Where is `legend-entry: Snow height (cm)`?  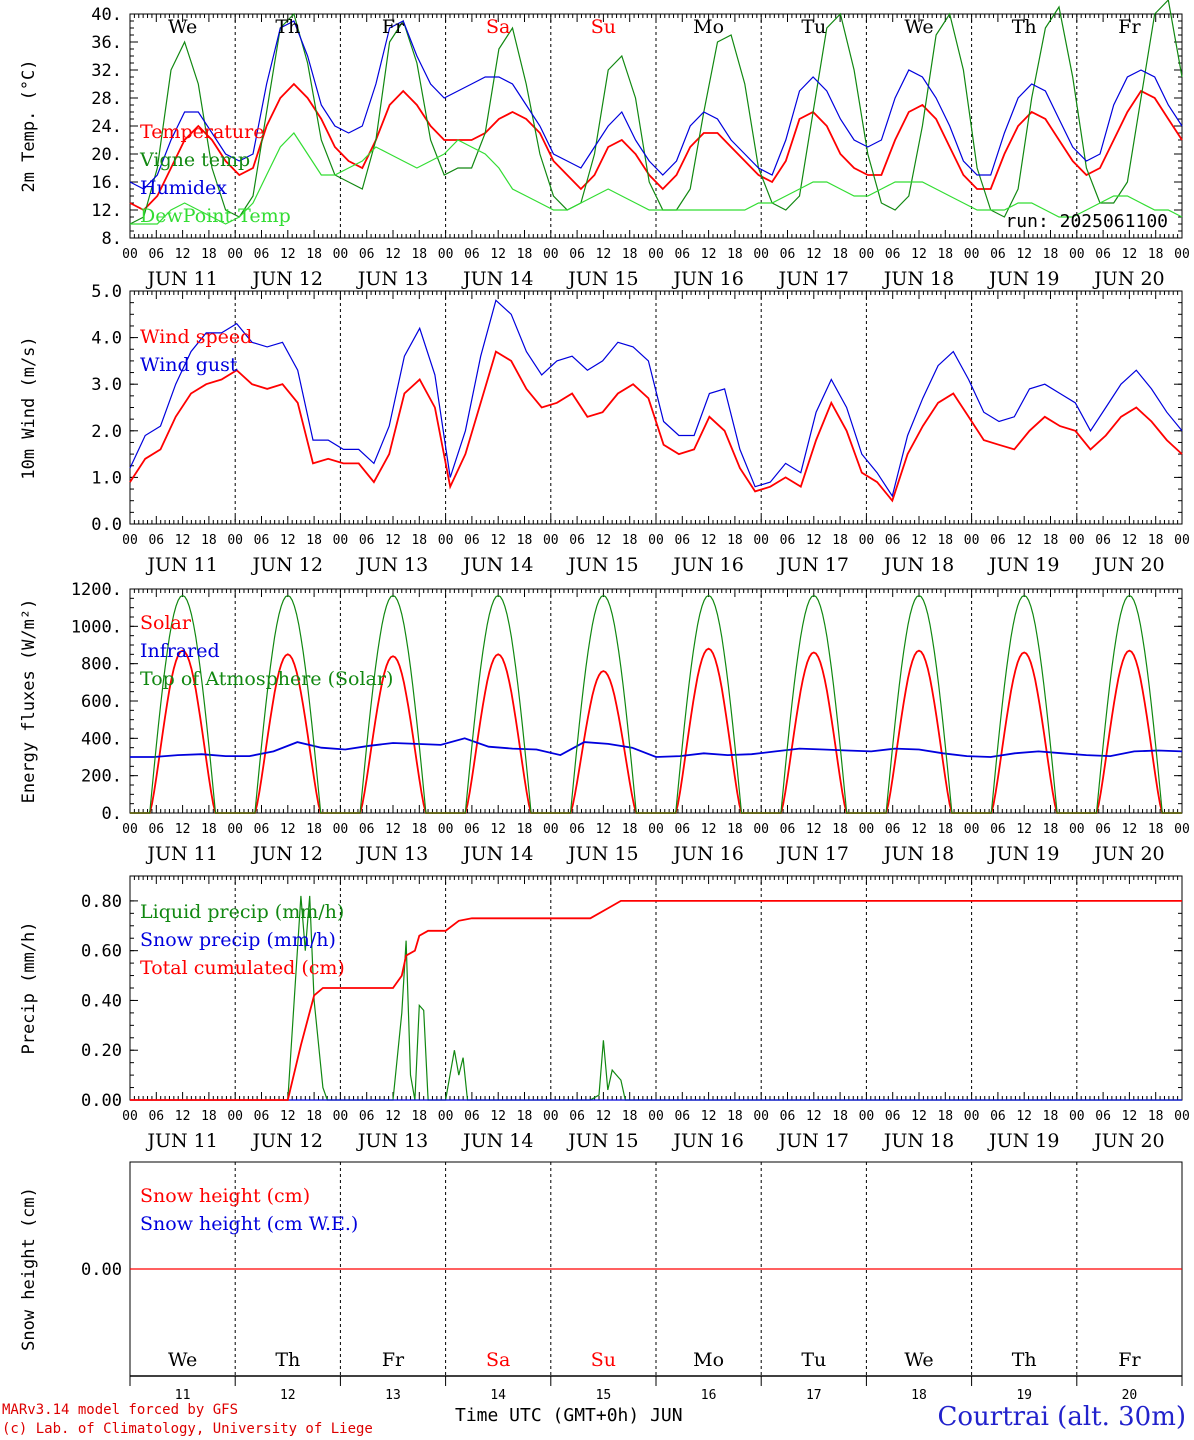
legend-entry: Snow height (cm) is located at coordinates (225, 1196).